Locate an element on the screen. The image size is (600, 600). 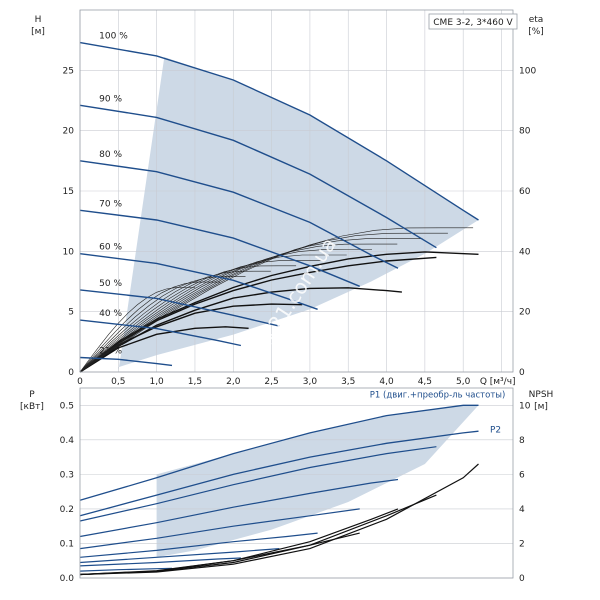
head-curve-label: 100 % is located at coordinates (113, 37).